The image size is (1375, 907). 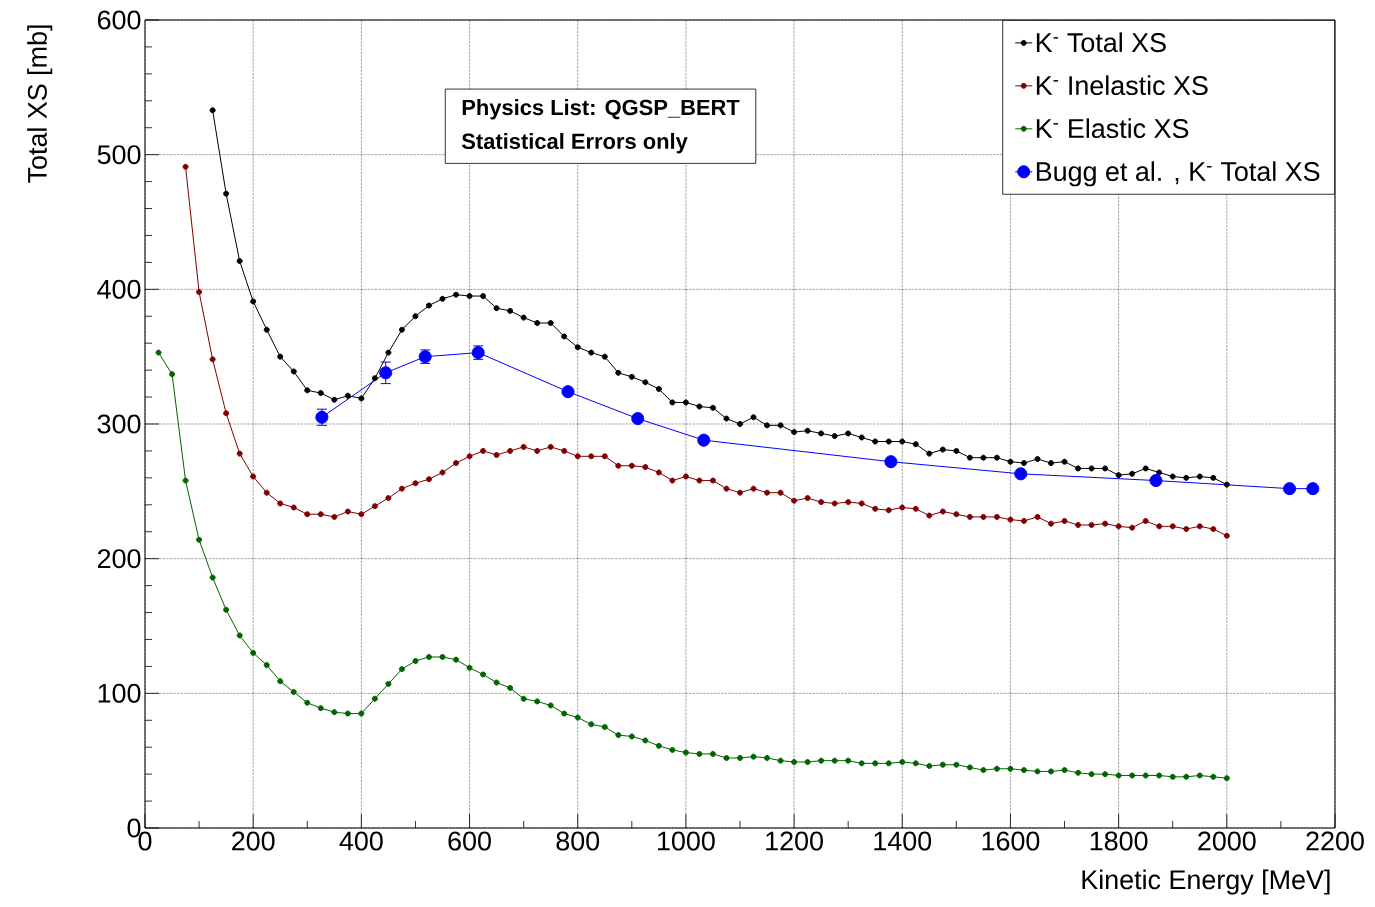 What do you see at coordinates (1112, 128) in the screenshot?
I see `legend-label: K$^{-}$ Elastic XS` at bounding box center [1112, 128].